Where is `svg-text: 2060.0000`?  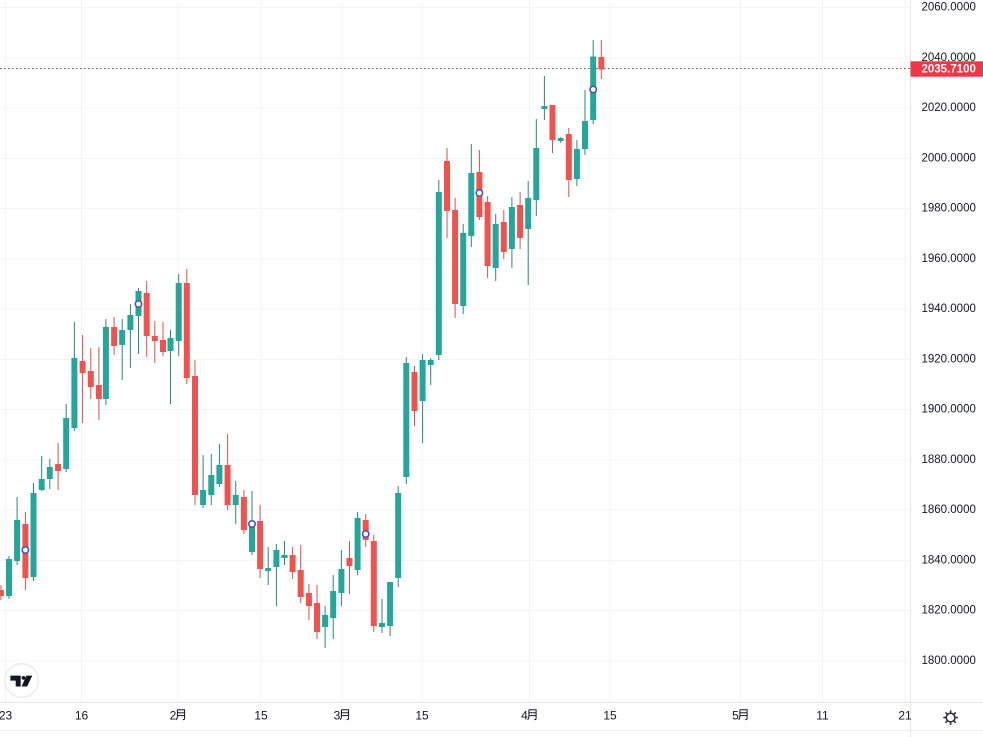
svg-text: 2060.0000 is located at coordinates (949, 8).